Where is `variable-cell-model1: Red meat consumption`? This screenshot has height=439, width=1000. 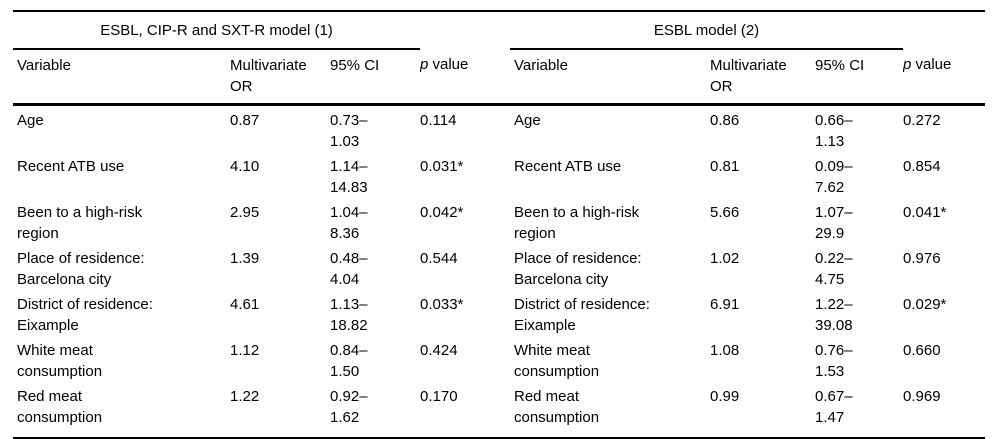
variable-cell-model1: Red meat consumption is located at coordinates (60, 407).